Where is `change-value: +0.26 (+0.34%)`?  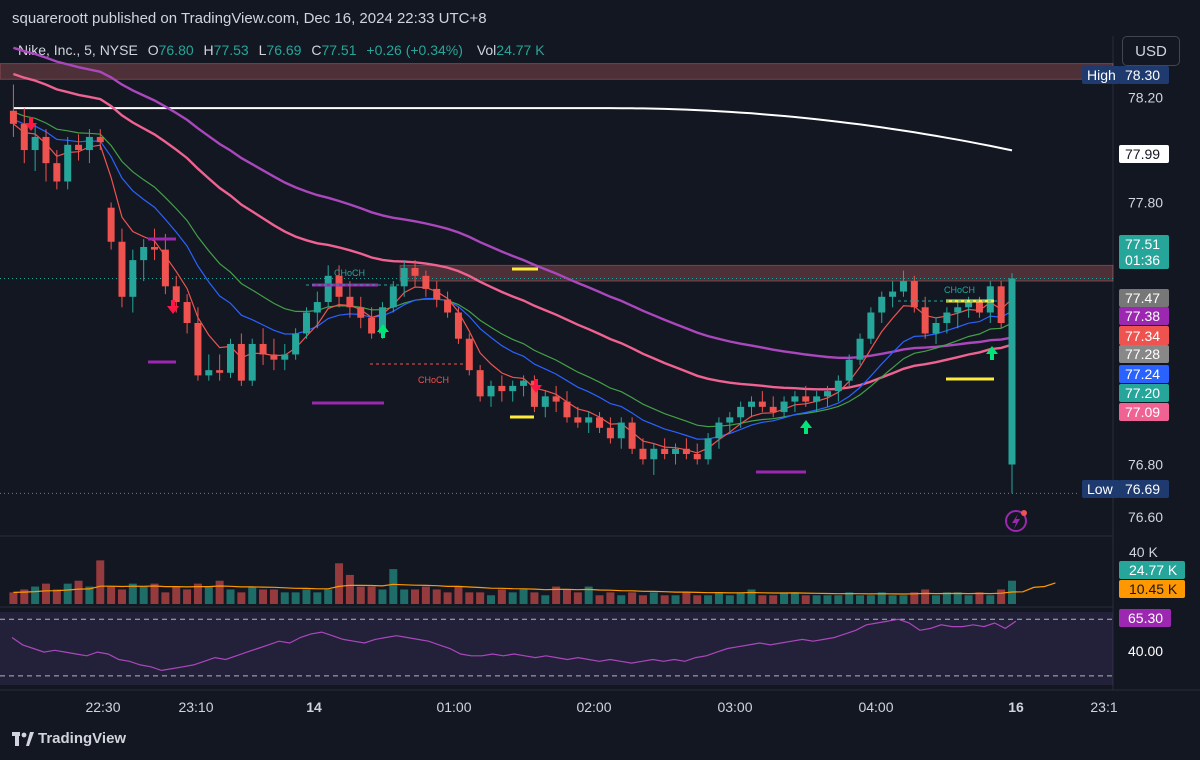 change-value: +0.26 (+0.34%) is located at coordinates (414, 50).